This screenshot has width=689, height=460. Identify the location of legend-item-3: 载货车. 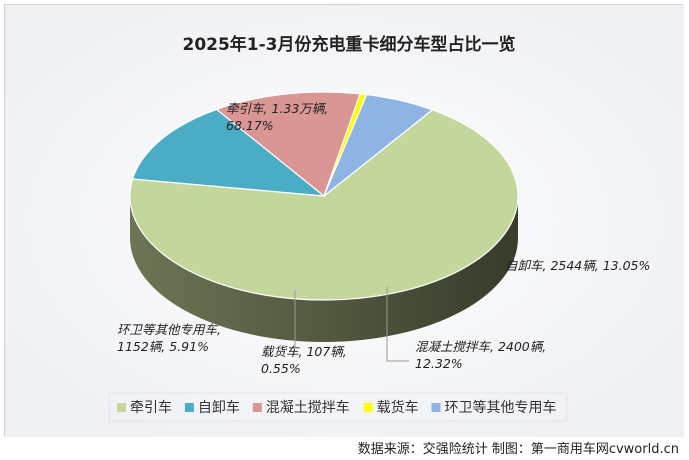
(391, 407).